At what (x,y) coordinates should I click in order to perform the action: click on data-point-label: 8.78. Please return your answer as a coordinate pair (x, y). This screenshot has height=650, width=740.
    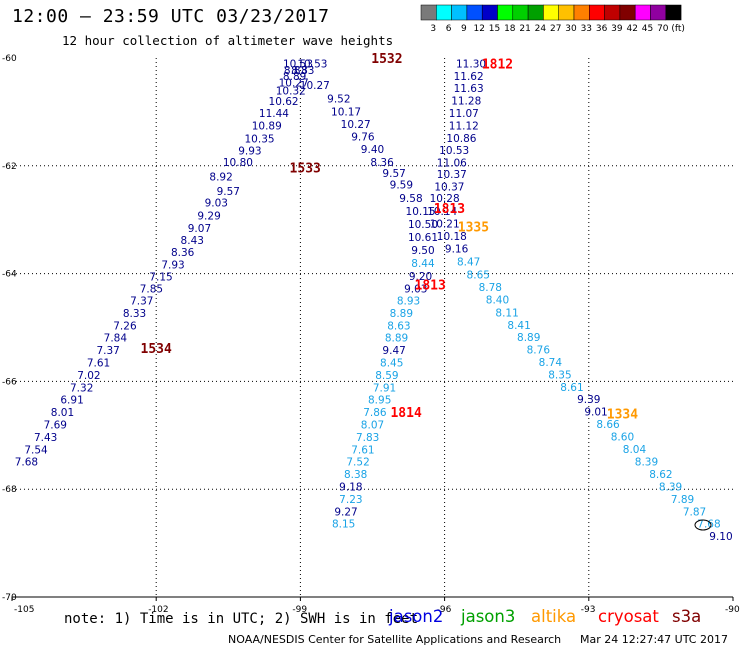
    Looking at the image, I should click on (490, 288).